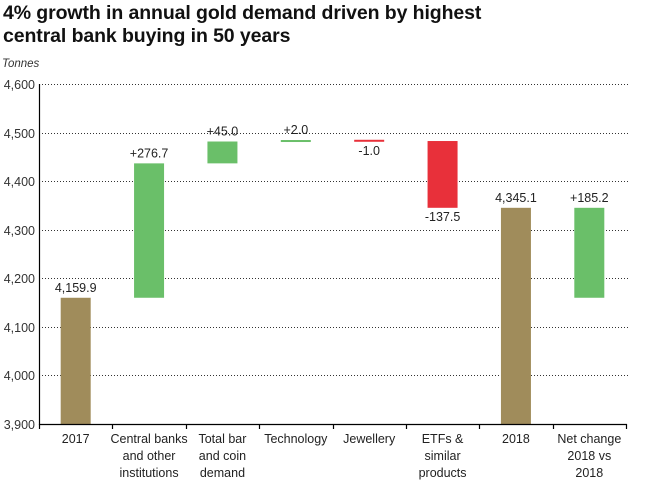  What do you see at coordinates (19, 231) in the screenshot?
I see `y-tick-label: 4,300` at bounding box center [19, 231].